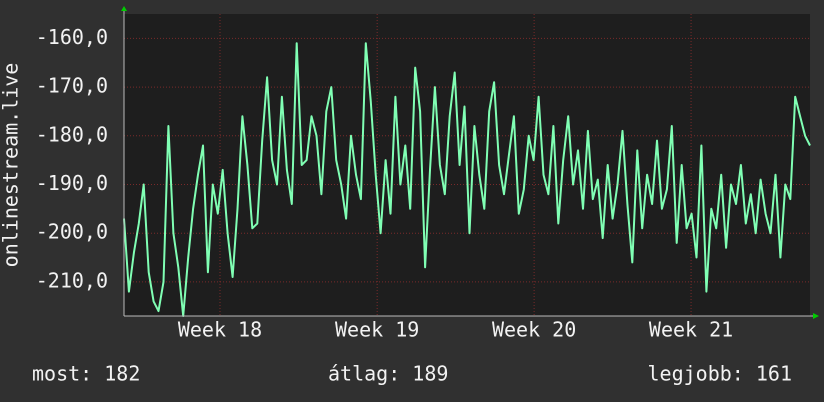 The height and width of the screenshot is (402, 824). I want to click on x-tick-label: Week 21, so click(691, 330).